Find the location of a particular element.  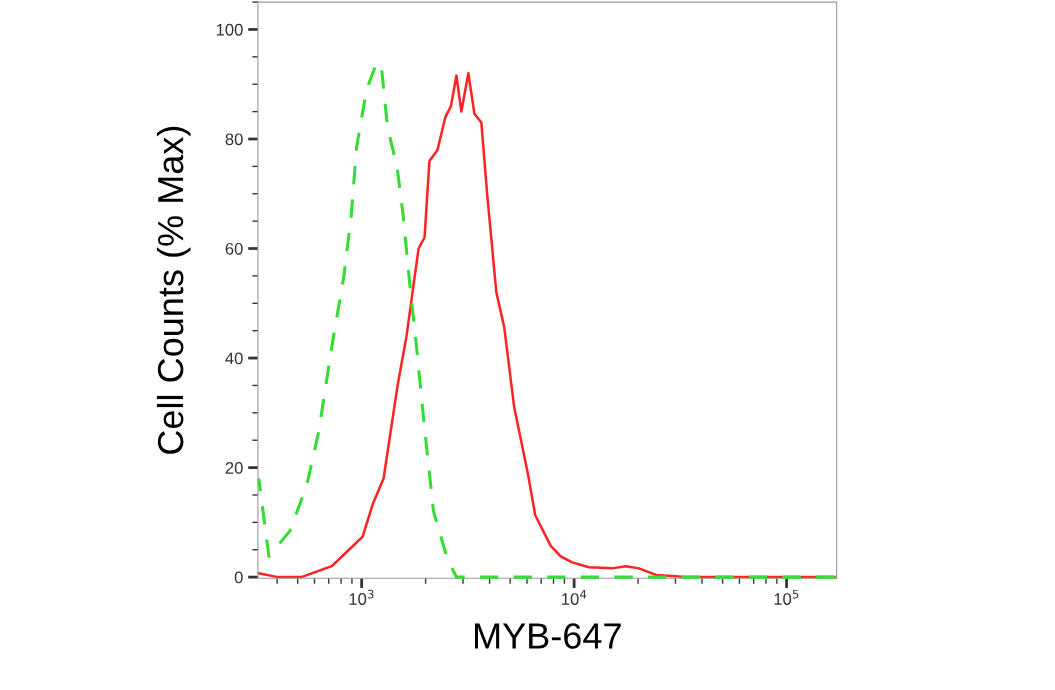

y-tick-label: 100 is located at coordinates (229, 29).